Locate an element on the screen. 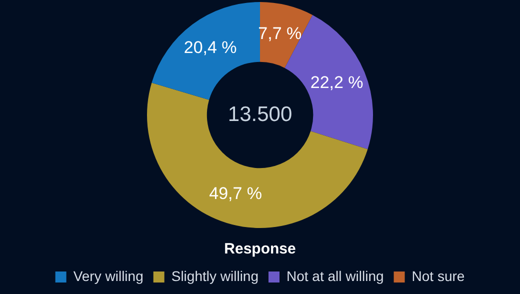 Image resolution: width=520 pixels, height=294 pixels. text: 13.500 is located at coordinates (260, 114).